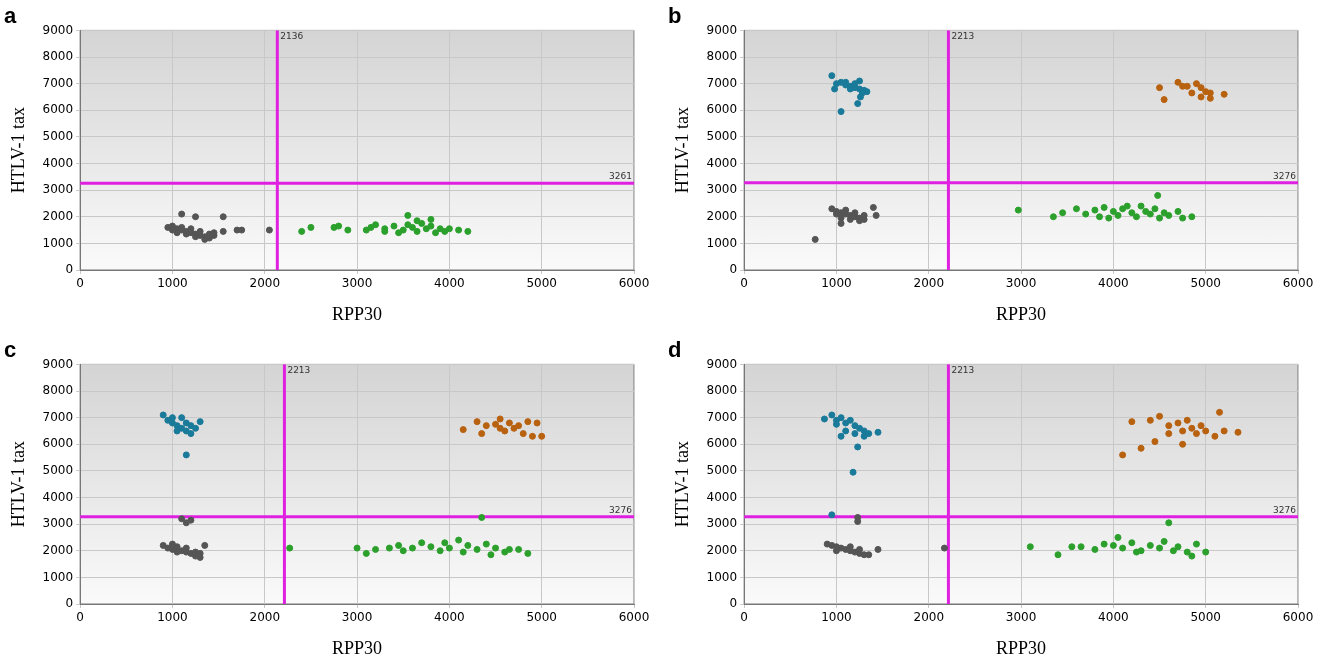  I want to click on chart-title: b, so click(675, 16).